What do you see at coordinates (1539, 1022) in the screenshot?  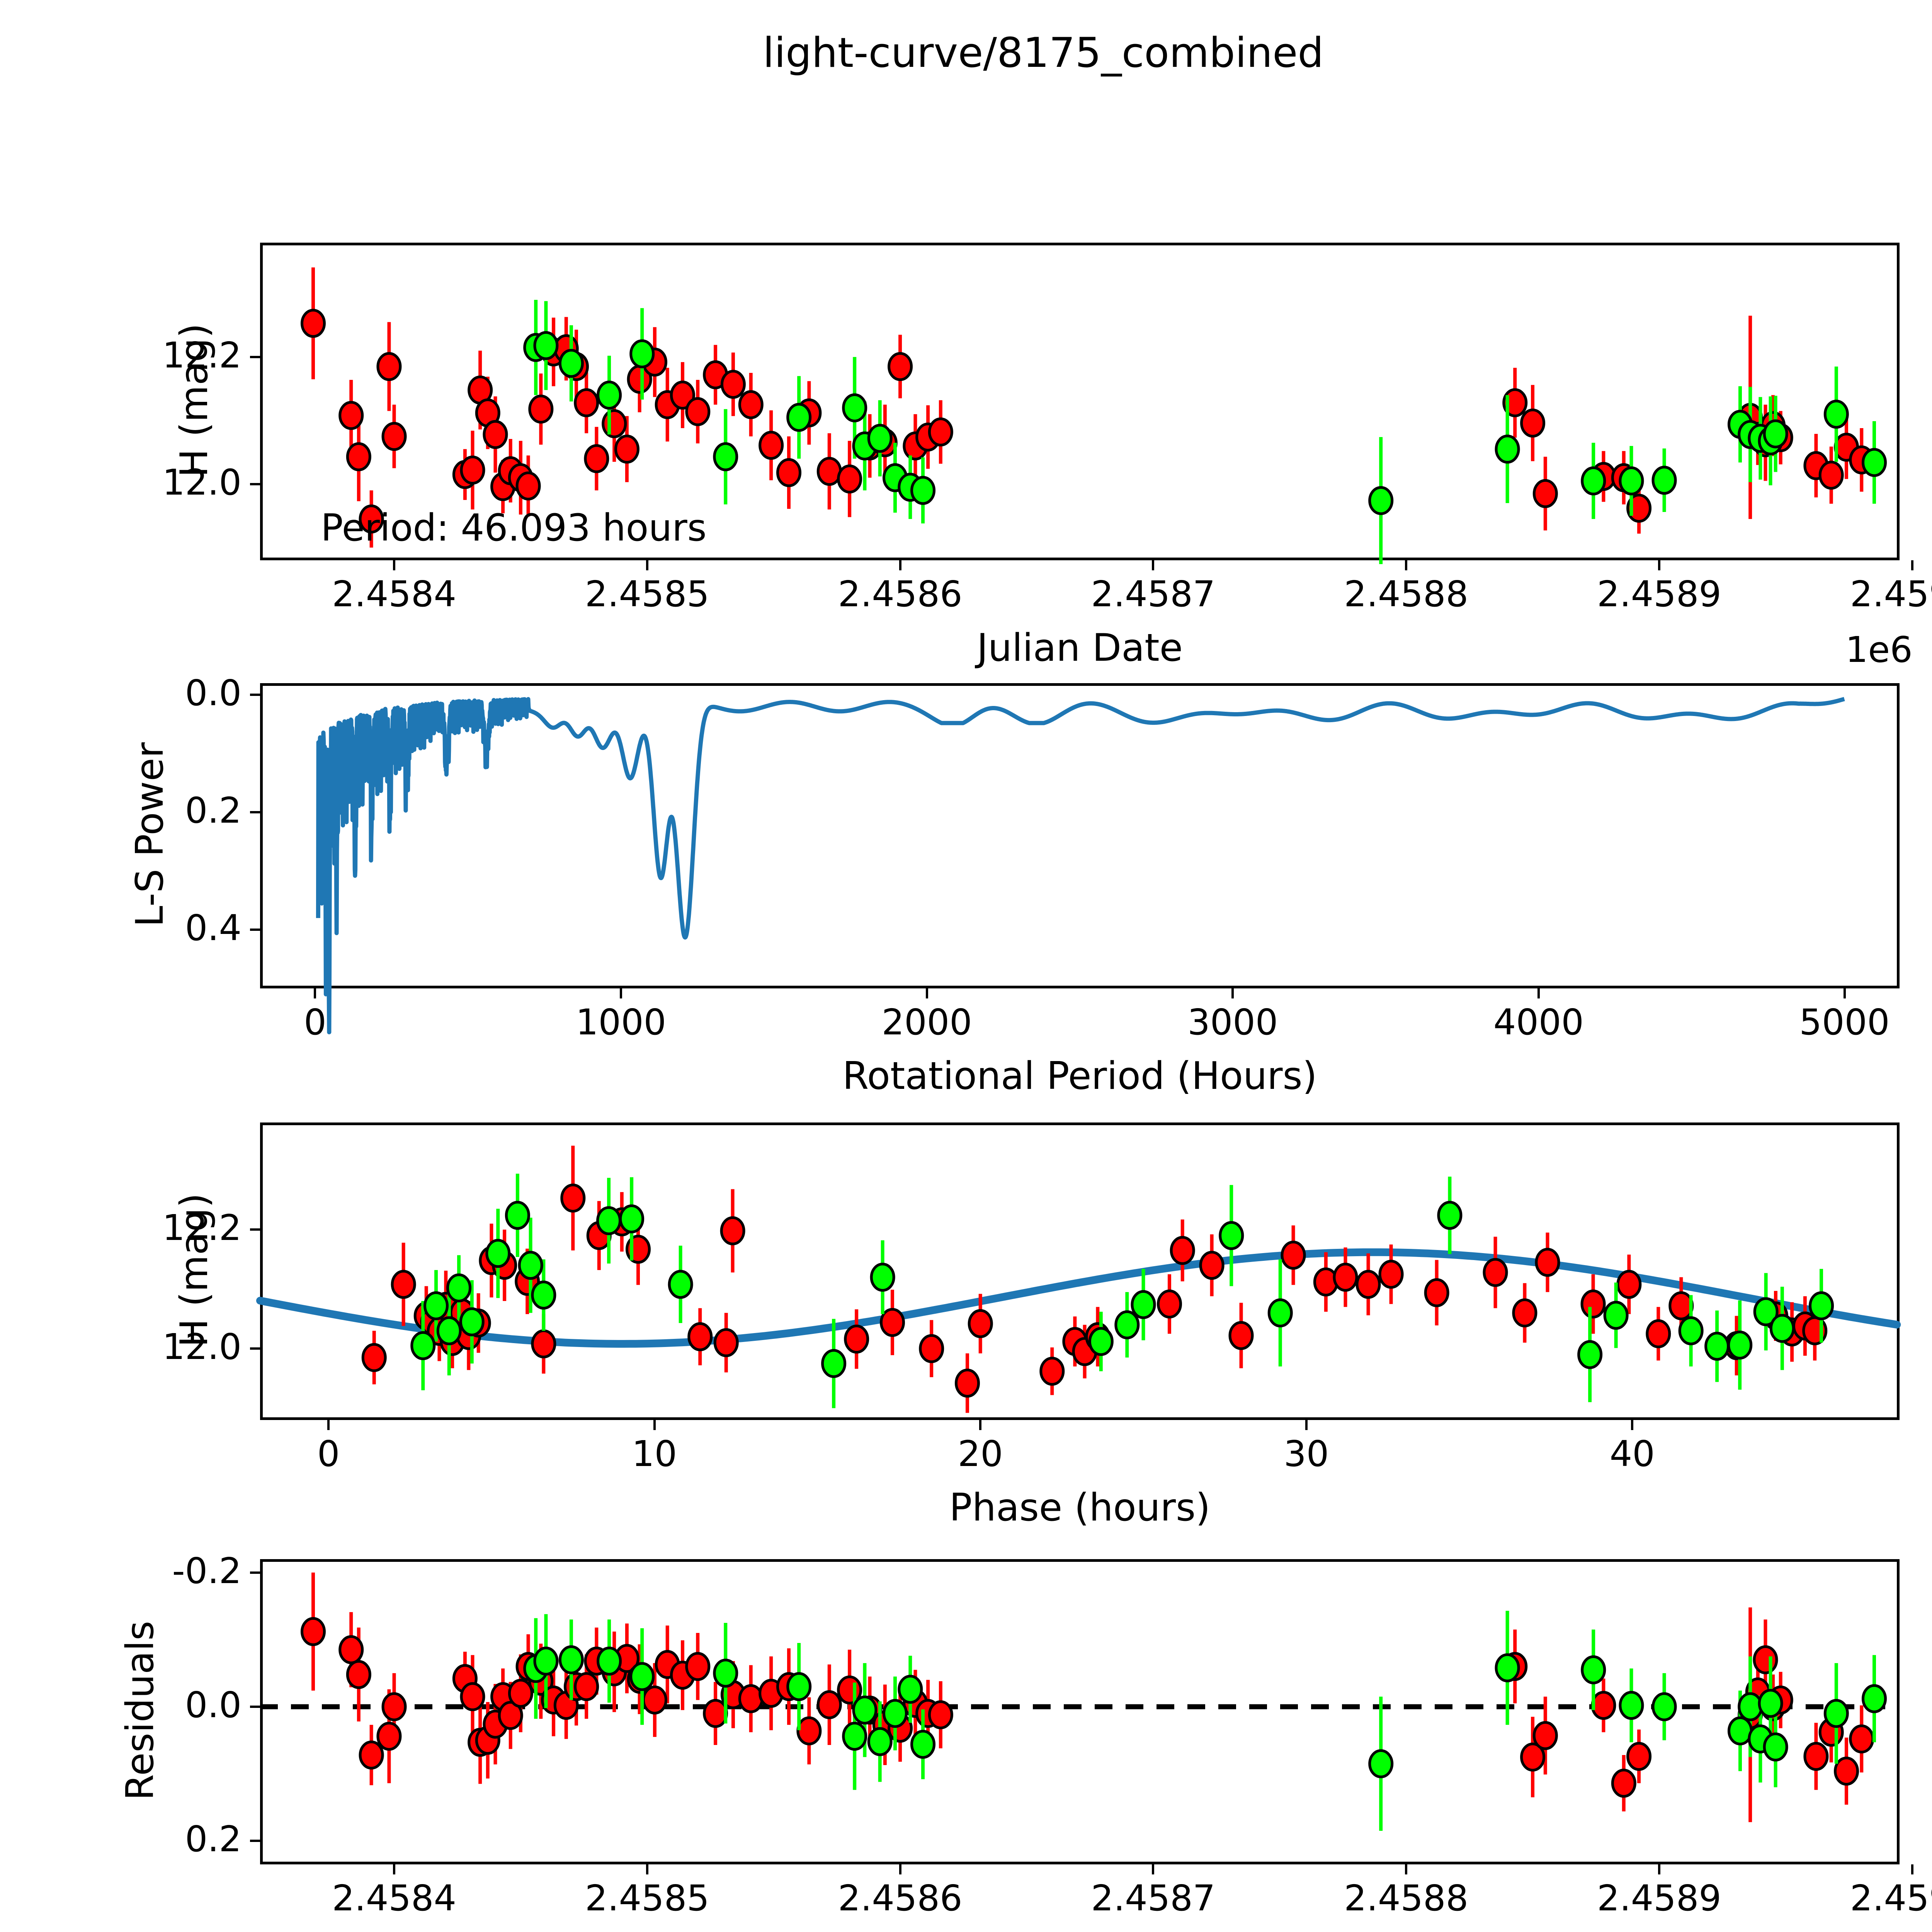 I see `periodogram-xtick-label: 4000` at bounding box center [1539, 1022].